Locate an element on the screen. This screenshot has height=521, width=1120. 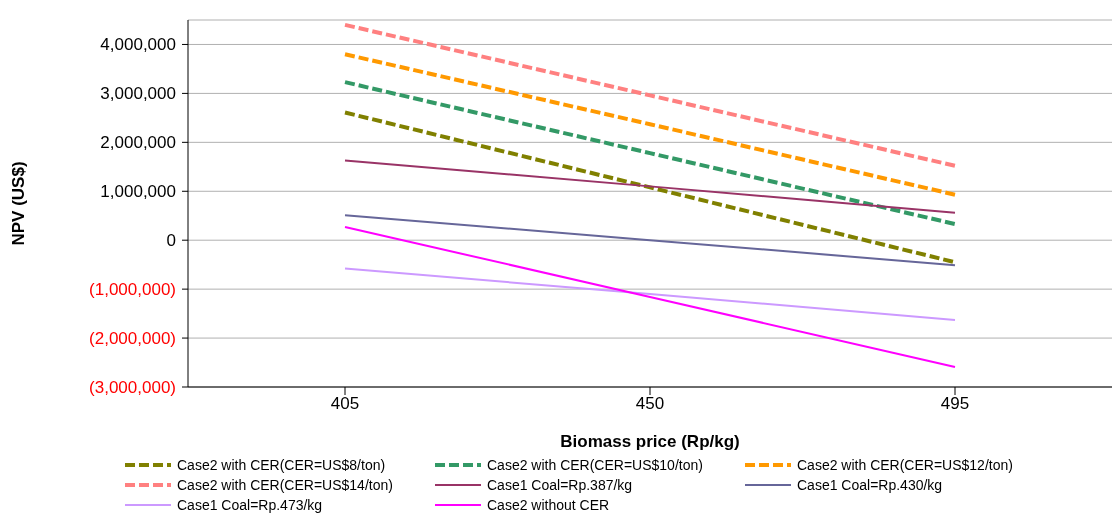
legend-label: Case2 with CER(CER=US$10/ton) is located at coordinates (595, 465).